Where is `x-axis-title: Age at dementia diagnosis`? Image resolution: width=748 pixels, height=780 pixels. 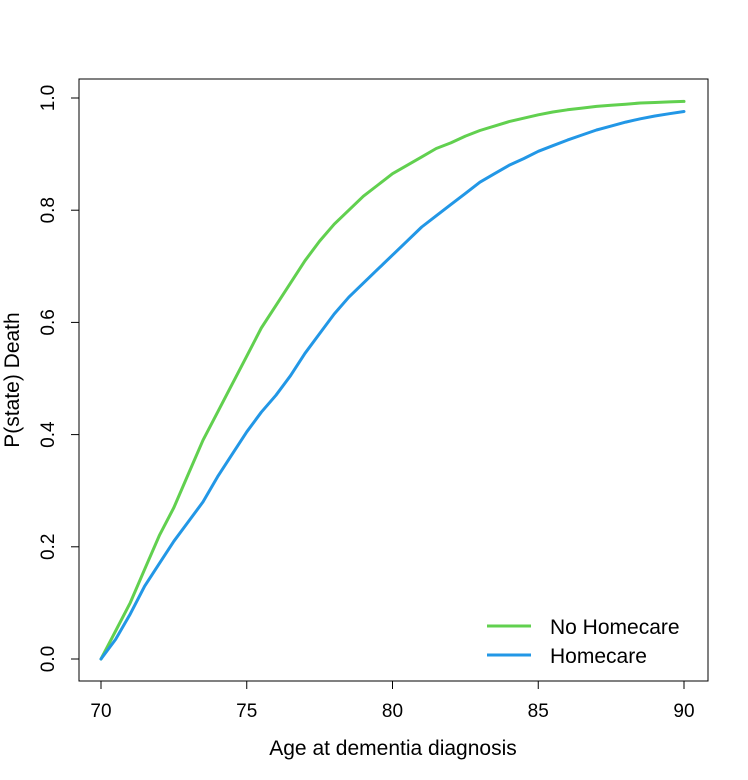
x-axis-title: Age at dementia diagnosis is located at coordinates (393, 748).